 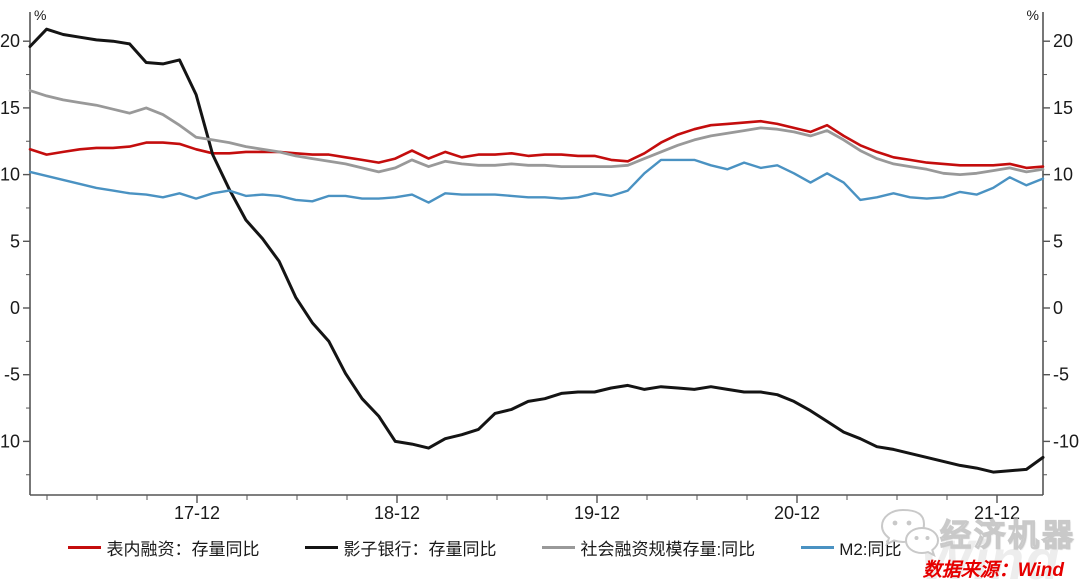 What do you see at coordinates (993, 570) in the screenshot?
I see `data-source-note: 数据来源：Wind` at bounding box center [993, 570].